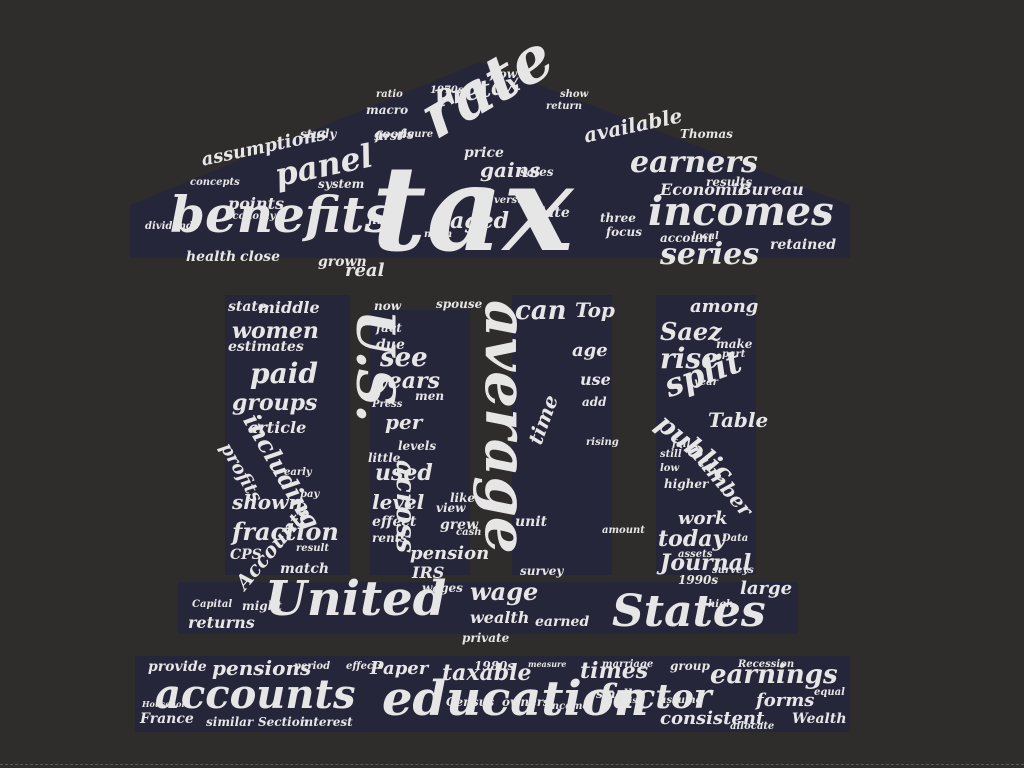 This screenshot has height=768, width=1024. Describe the element at coordinates (398, 502) in the screenshot. I see `cloud-word: level` at that location.